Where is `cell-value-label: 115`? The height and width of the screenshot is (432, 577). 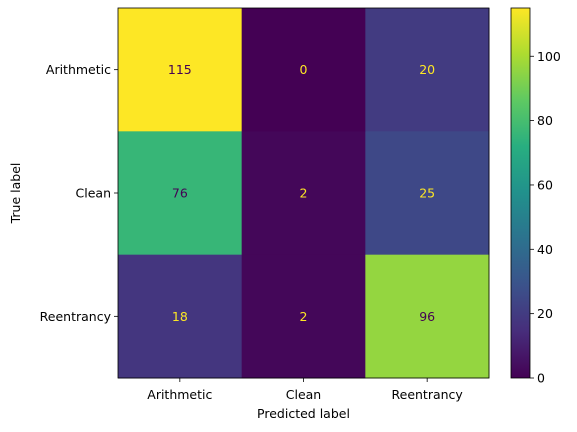
cell-value-label: 115 is located at coordinates (180, 69).